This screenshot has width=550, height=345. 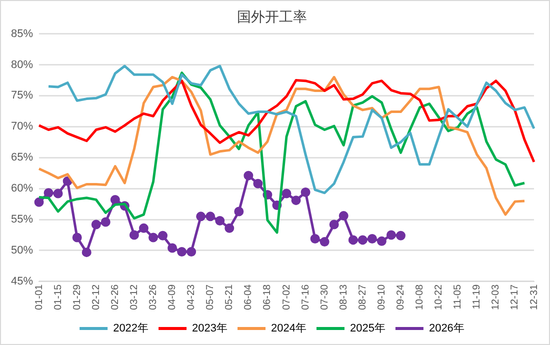 What do you see at coordinates (22, 188) in the screenshot?
I see `y-tick-label: 60%` at bounding box center [22, 188].